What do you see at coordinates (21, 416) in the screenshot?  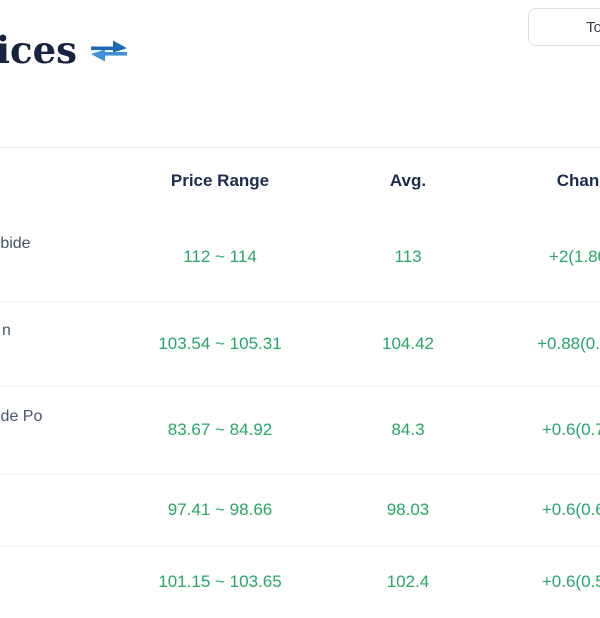 I see `product-name: ide Po` at bounding box center [21, 416].